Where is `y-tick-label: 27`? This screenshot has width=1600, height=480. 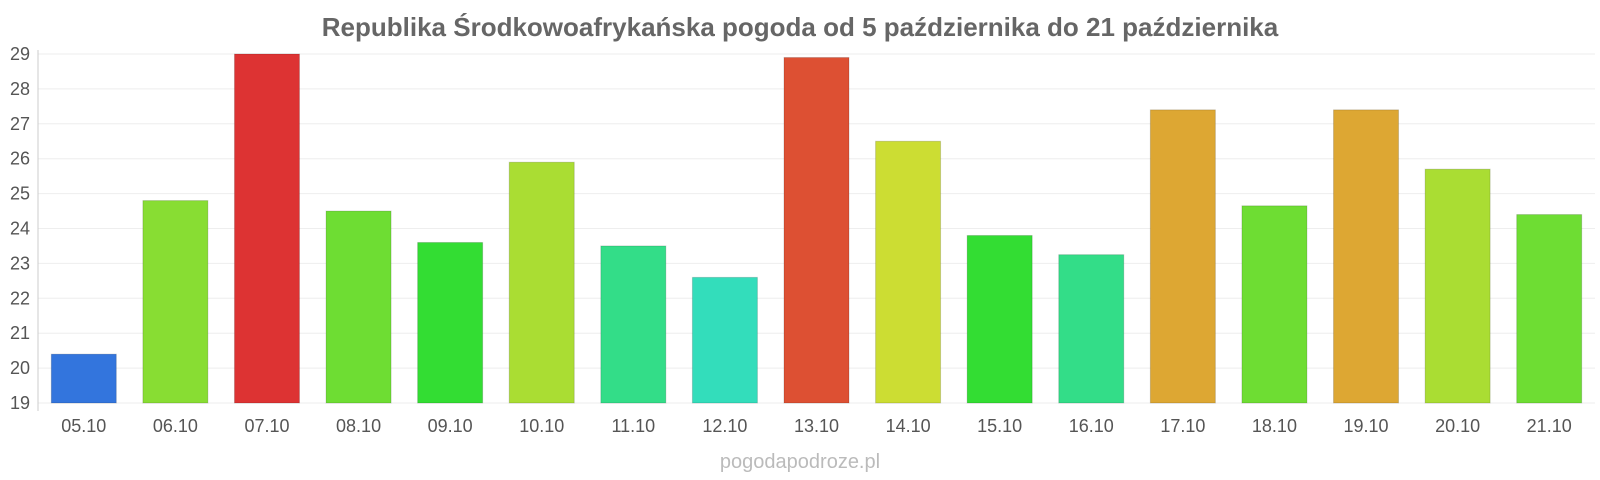
y-tick-label: 27 is located at coordinates (20, 124).